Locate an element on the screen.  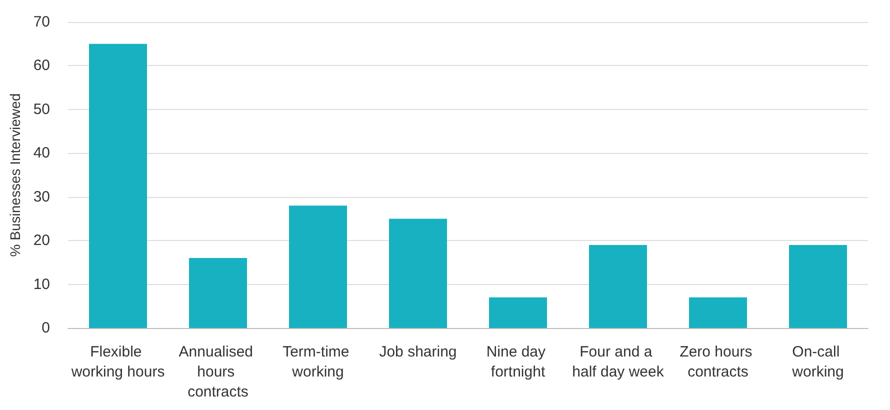
x-tick-label: Zero hours contracts is located at coordinates (718, 362).